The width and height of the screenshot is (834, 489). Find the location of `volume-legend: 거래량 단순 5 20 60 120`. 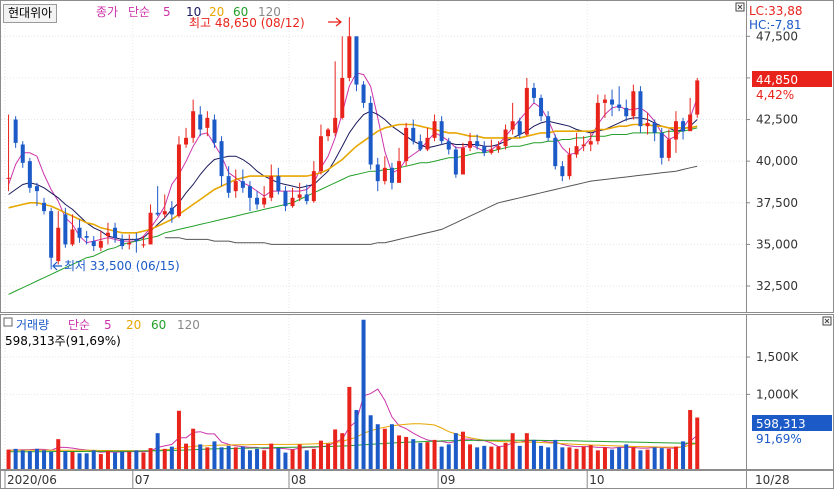

volume-legend: 거래량 단순 5 20 60 120 is located at coordinates (101, 324).